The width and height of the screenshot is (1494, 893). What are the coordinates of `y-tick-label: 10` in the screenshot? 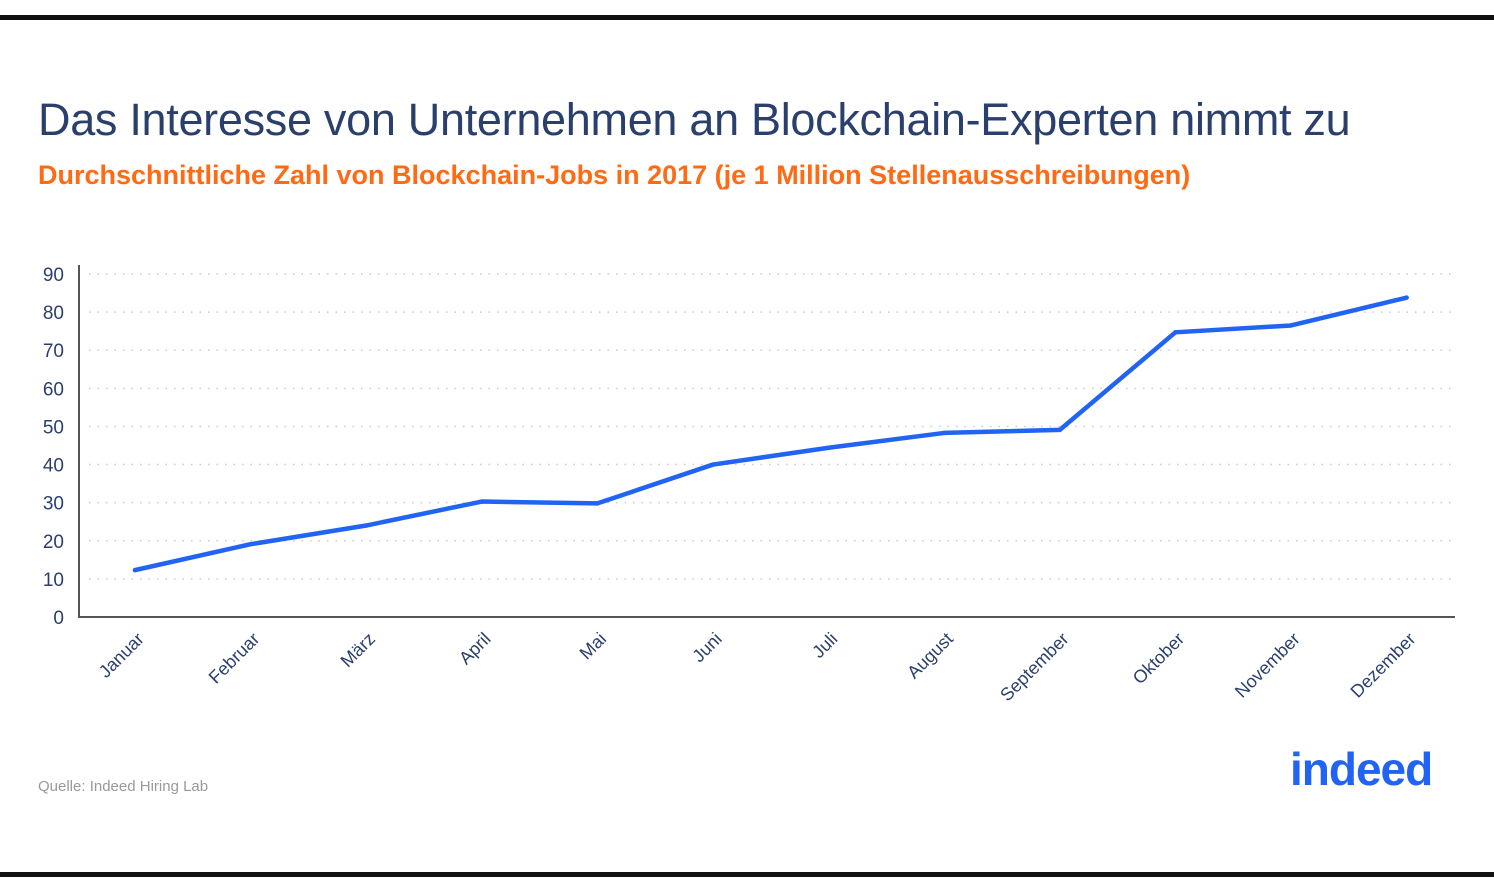 It's located at (53, 580).